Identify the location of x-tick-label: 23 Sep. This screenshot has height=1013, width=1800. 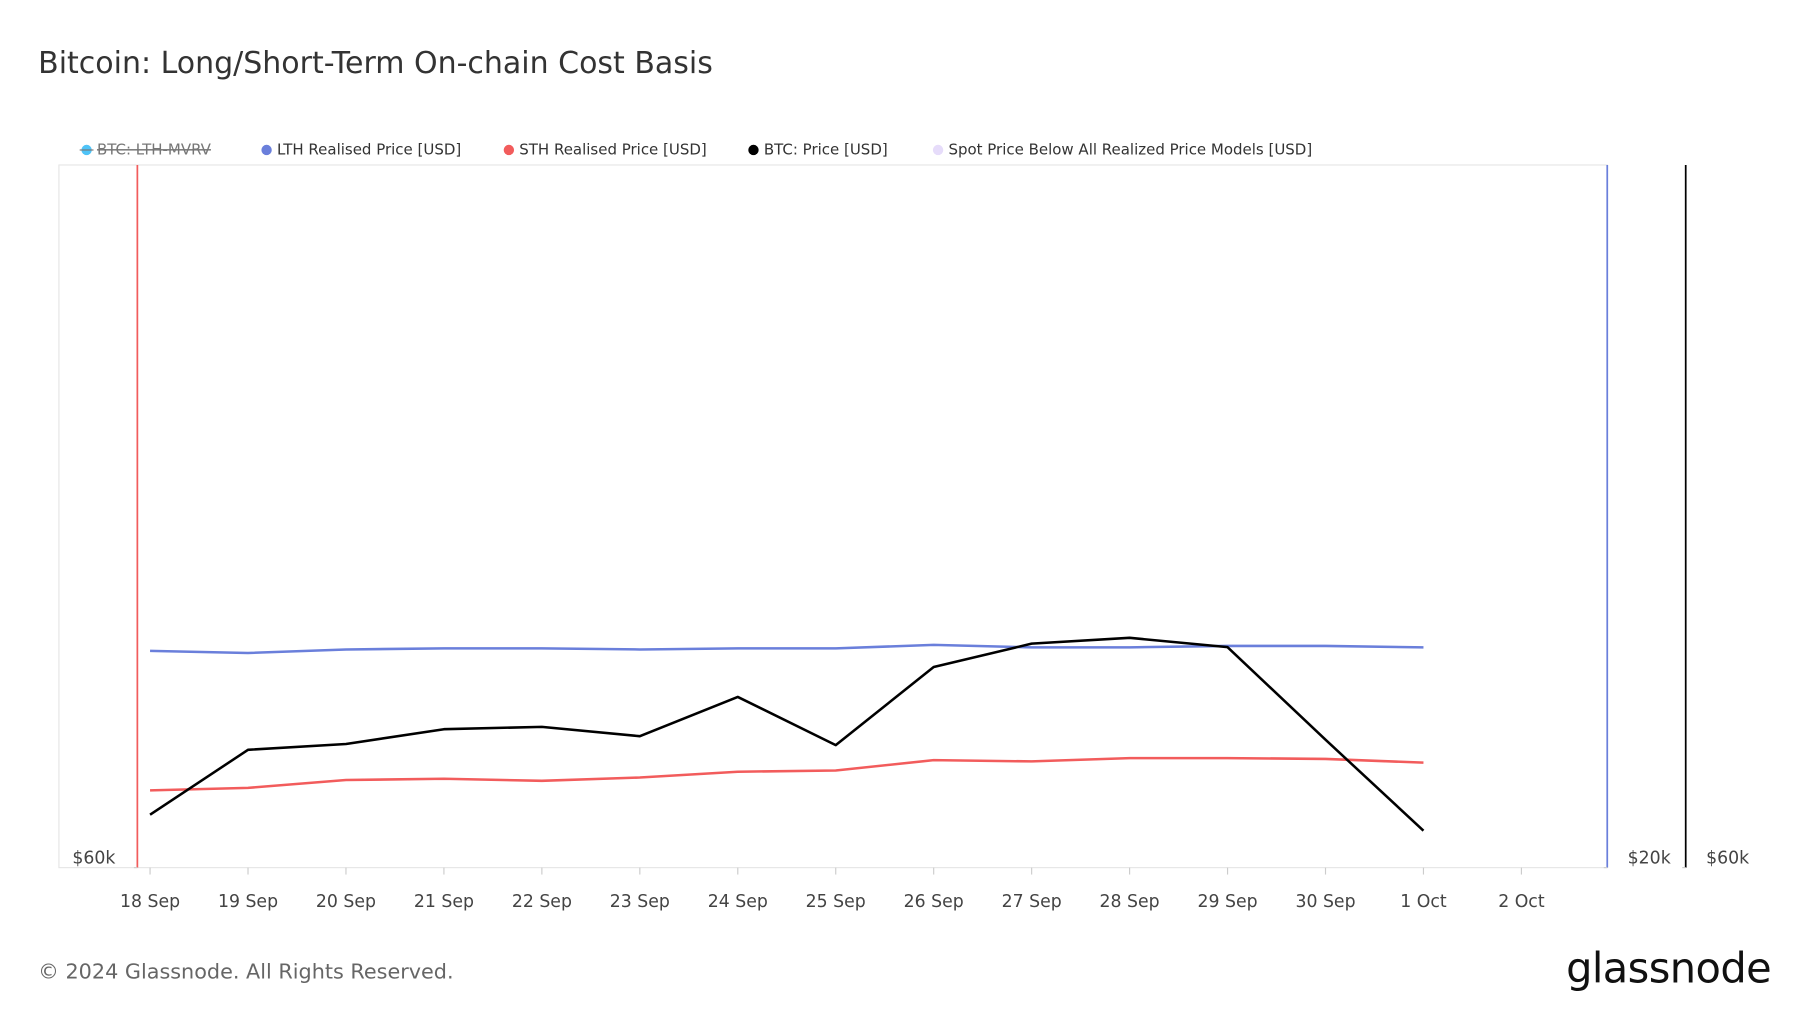
(640, 902).